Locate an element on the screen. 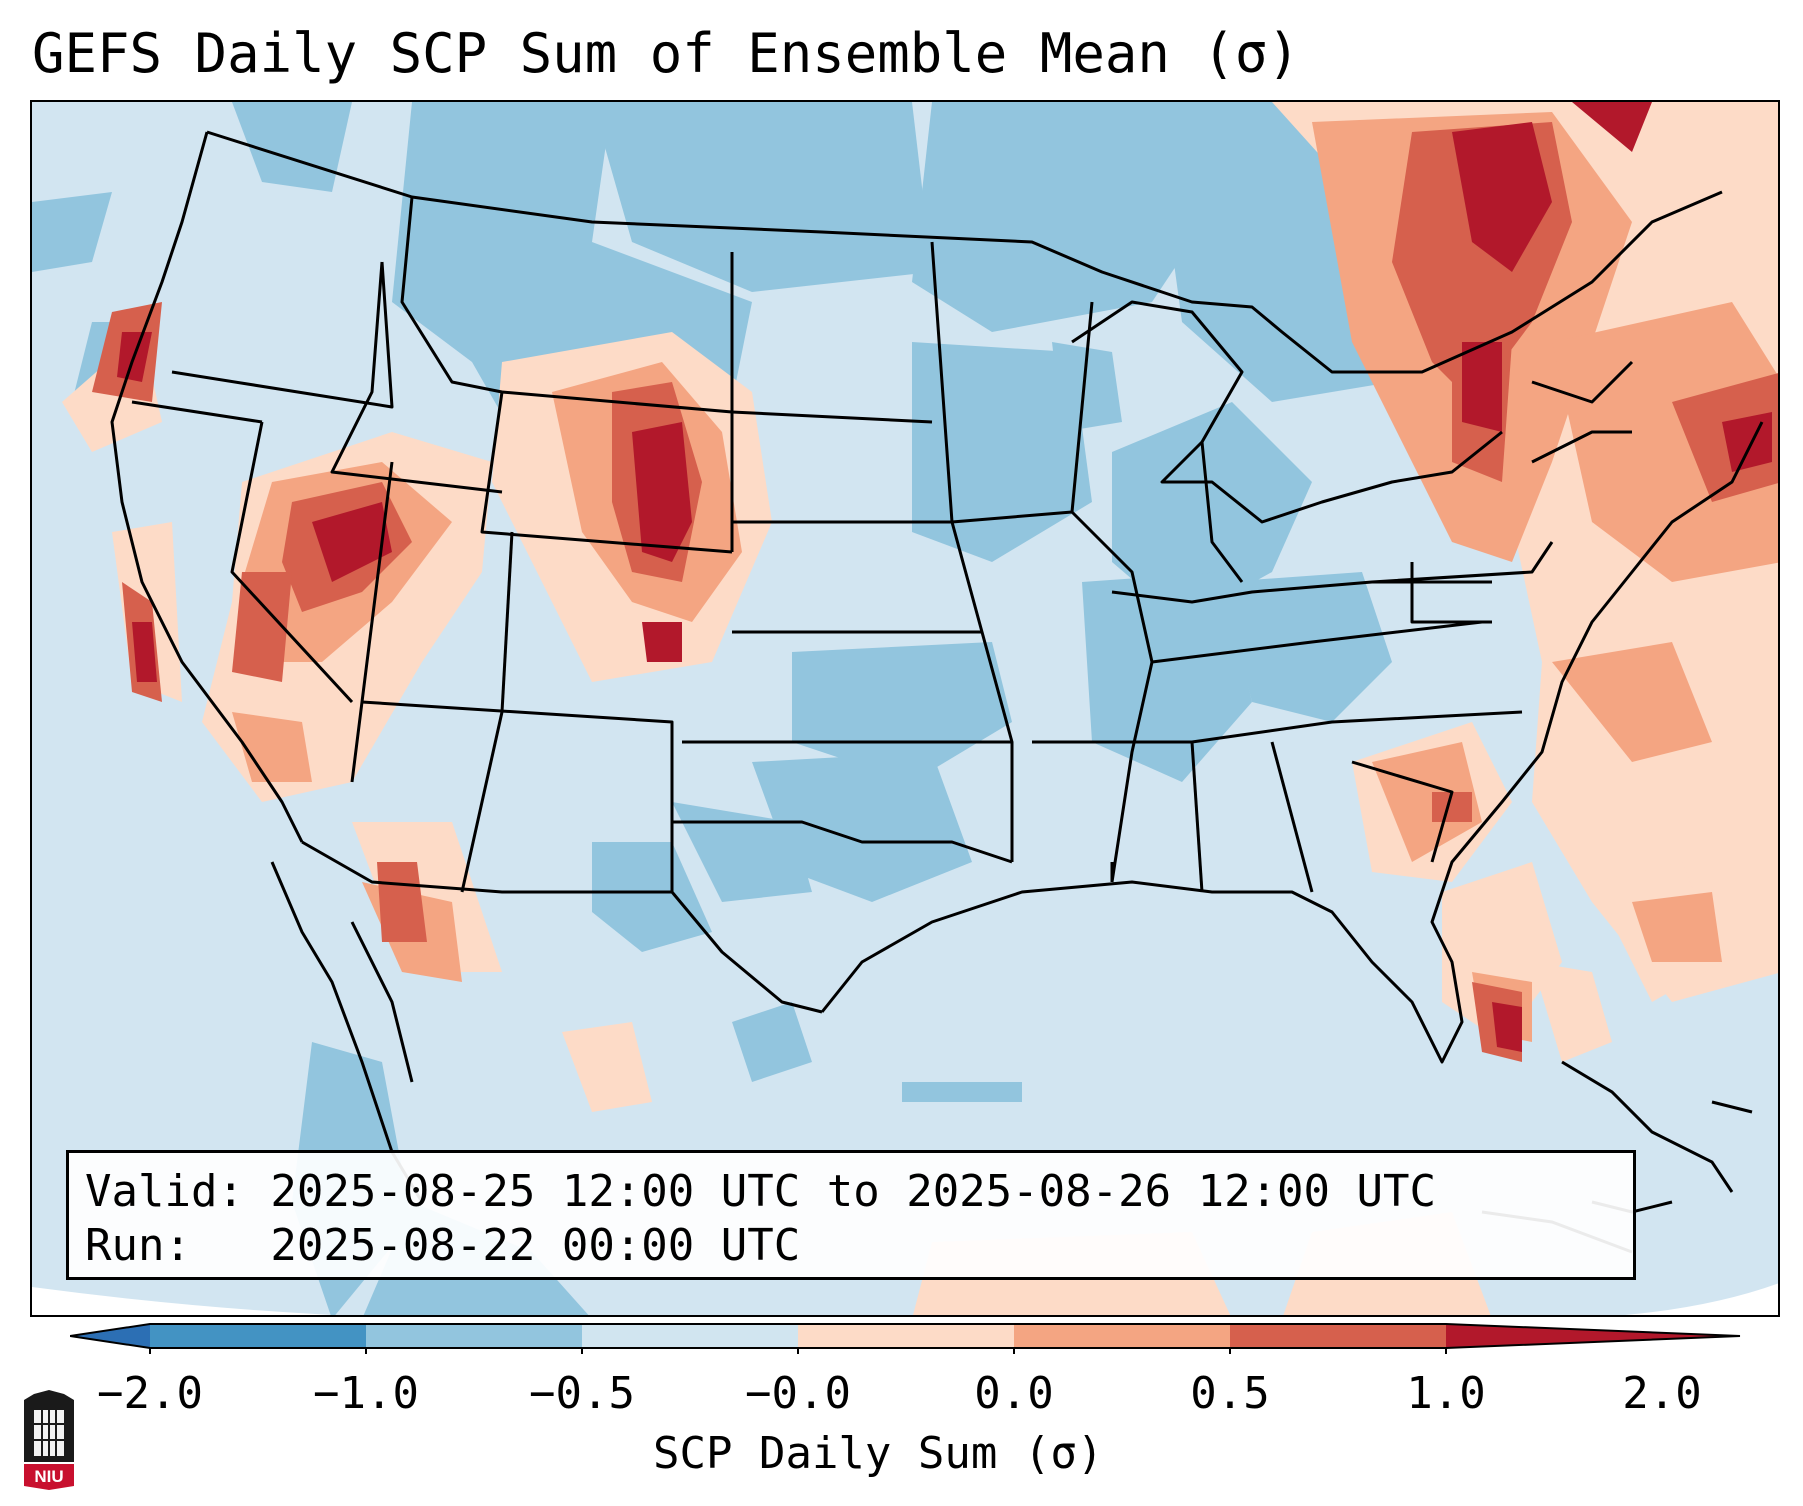  projection-edge-right is located at coordinates (1701, 1299).